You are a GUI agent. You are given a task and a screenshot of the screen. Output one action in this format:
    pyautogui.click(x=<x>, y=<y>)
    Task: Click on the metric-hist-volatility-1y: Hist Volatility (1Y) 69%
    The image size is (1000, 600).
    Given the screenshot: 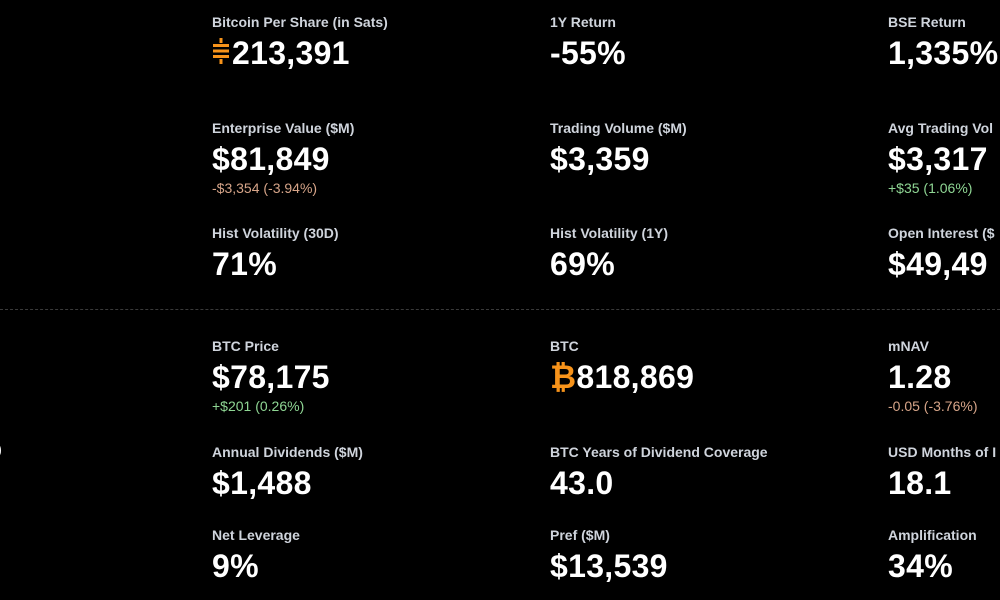 What is the action you would take?
    pyautogui.click(x=609, y=254)
    